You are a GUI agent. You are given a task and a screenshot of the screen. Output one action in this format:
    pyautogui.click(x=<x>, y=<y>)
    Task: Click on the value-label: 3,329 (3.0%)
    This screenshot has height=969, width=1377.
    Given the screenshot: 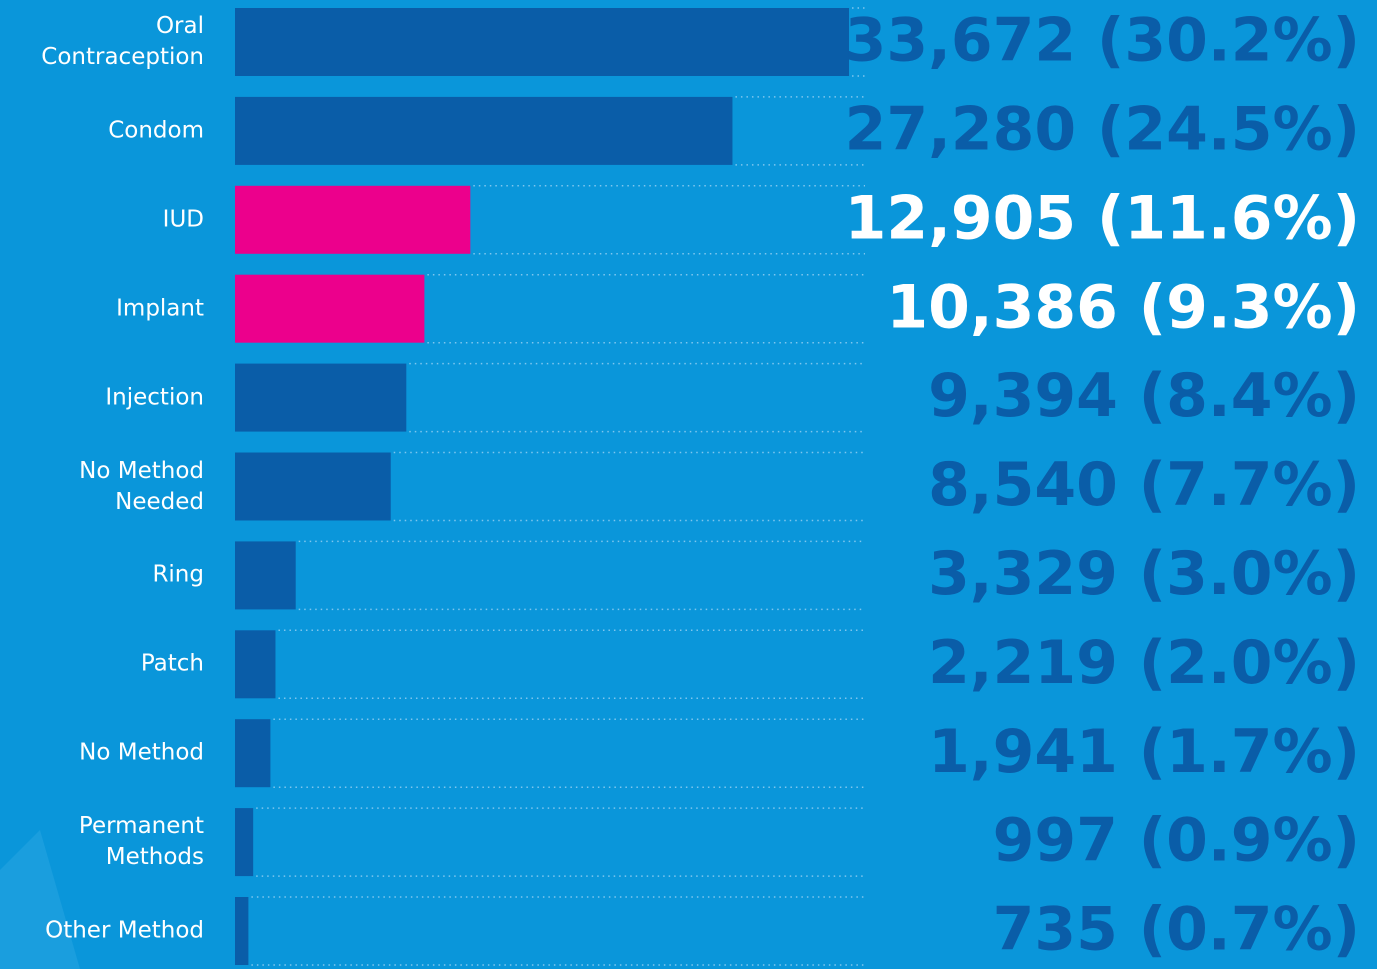 What is the action you would take?
    pyautogui.click(x=1144, y=574)
    